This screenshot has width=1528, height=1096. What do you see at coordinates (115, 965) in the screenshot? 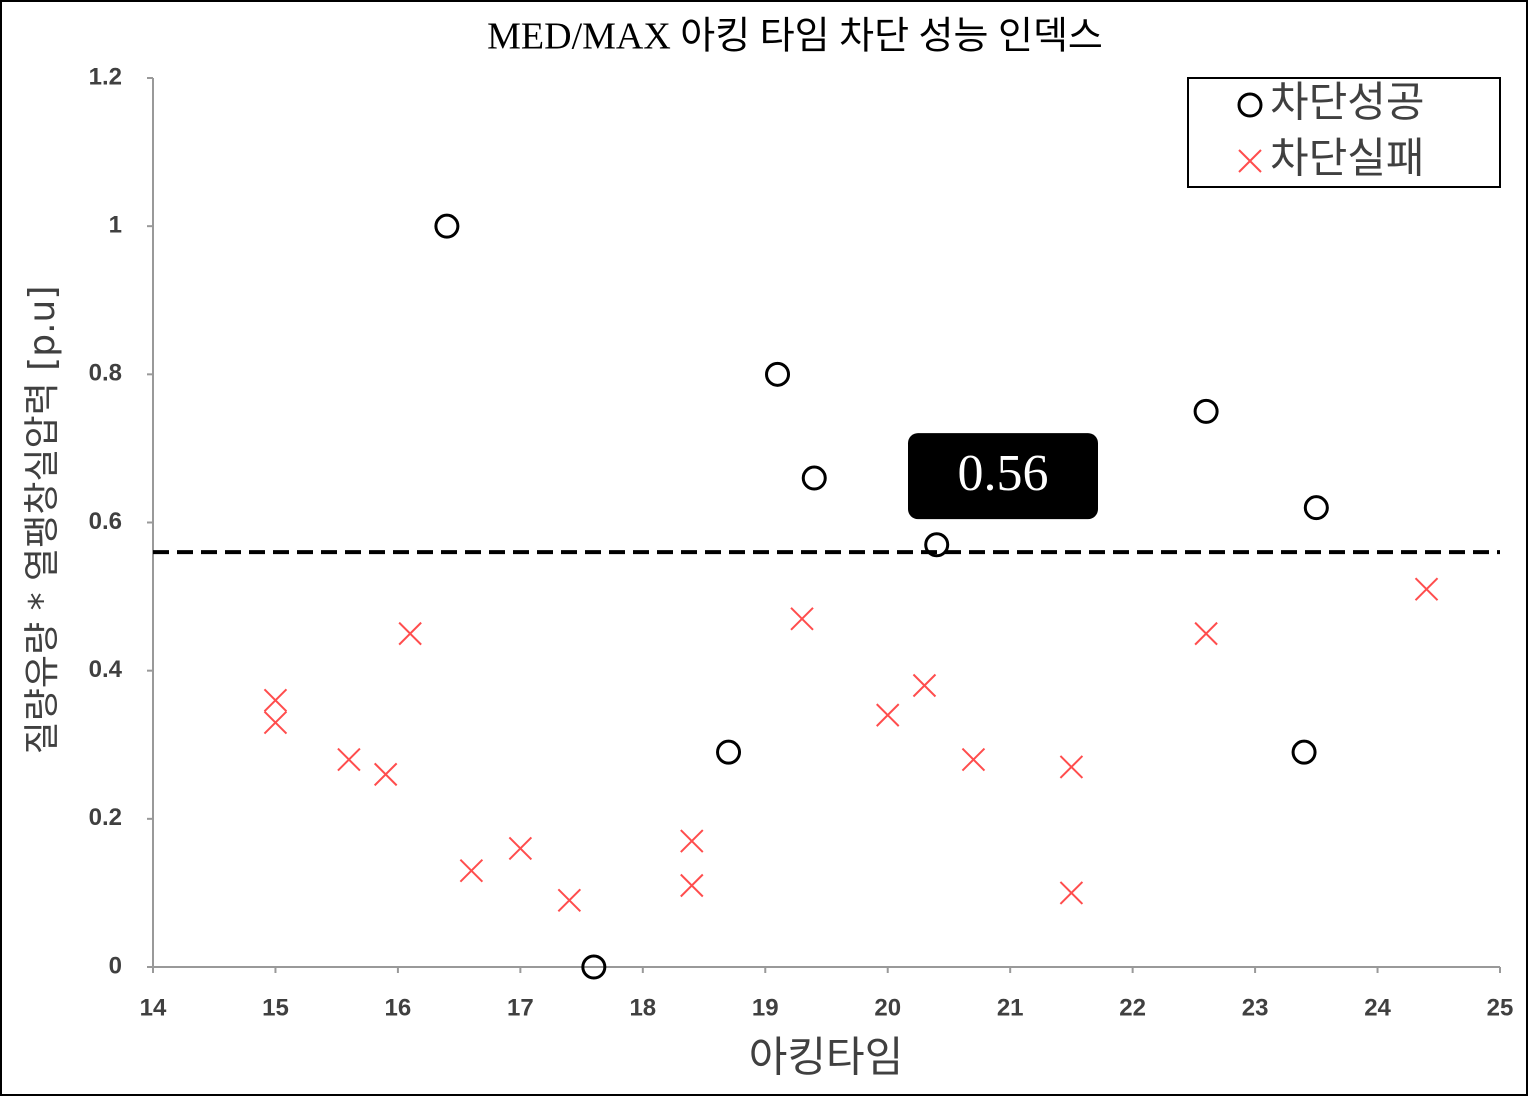
I see `y-tick-label: 0` at bounding box center [115, 965].